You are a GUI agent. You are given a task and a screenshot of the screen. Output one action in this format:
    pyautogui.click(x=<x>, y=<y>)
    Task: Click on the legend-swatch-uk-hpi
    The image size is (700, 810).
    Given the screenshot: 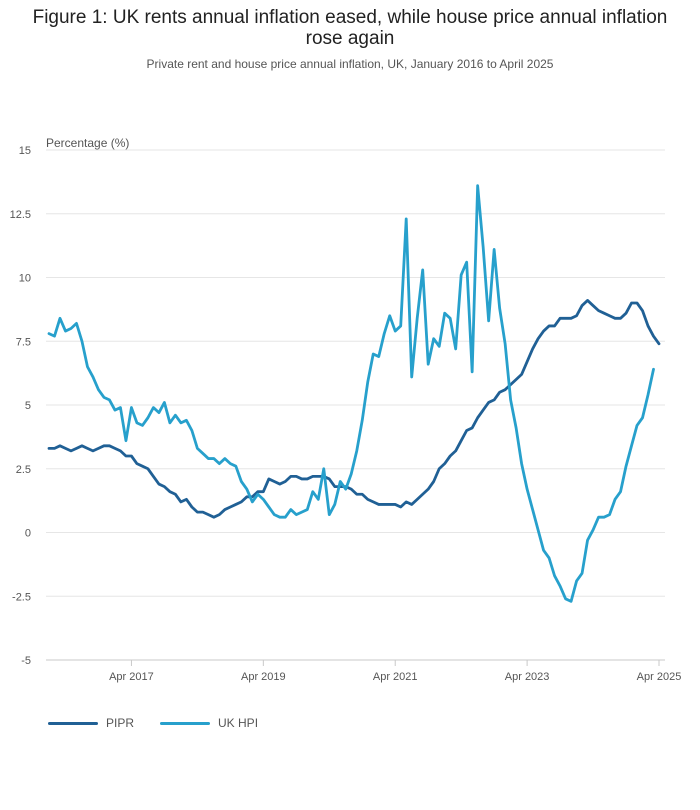 What is the action you would take?
    pyautogui.click(x=185, y=723)
    